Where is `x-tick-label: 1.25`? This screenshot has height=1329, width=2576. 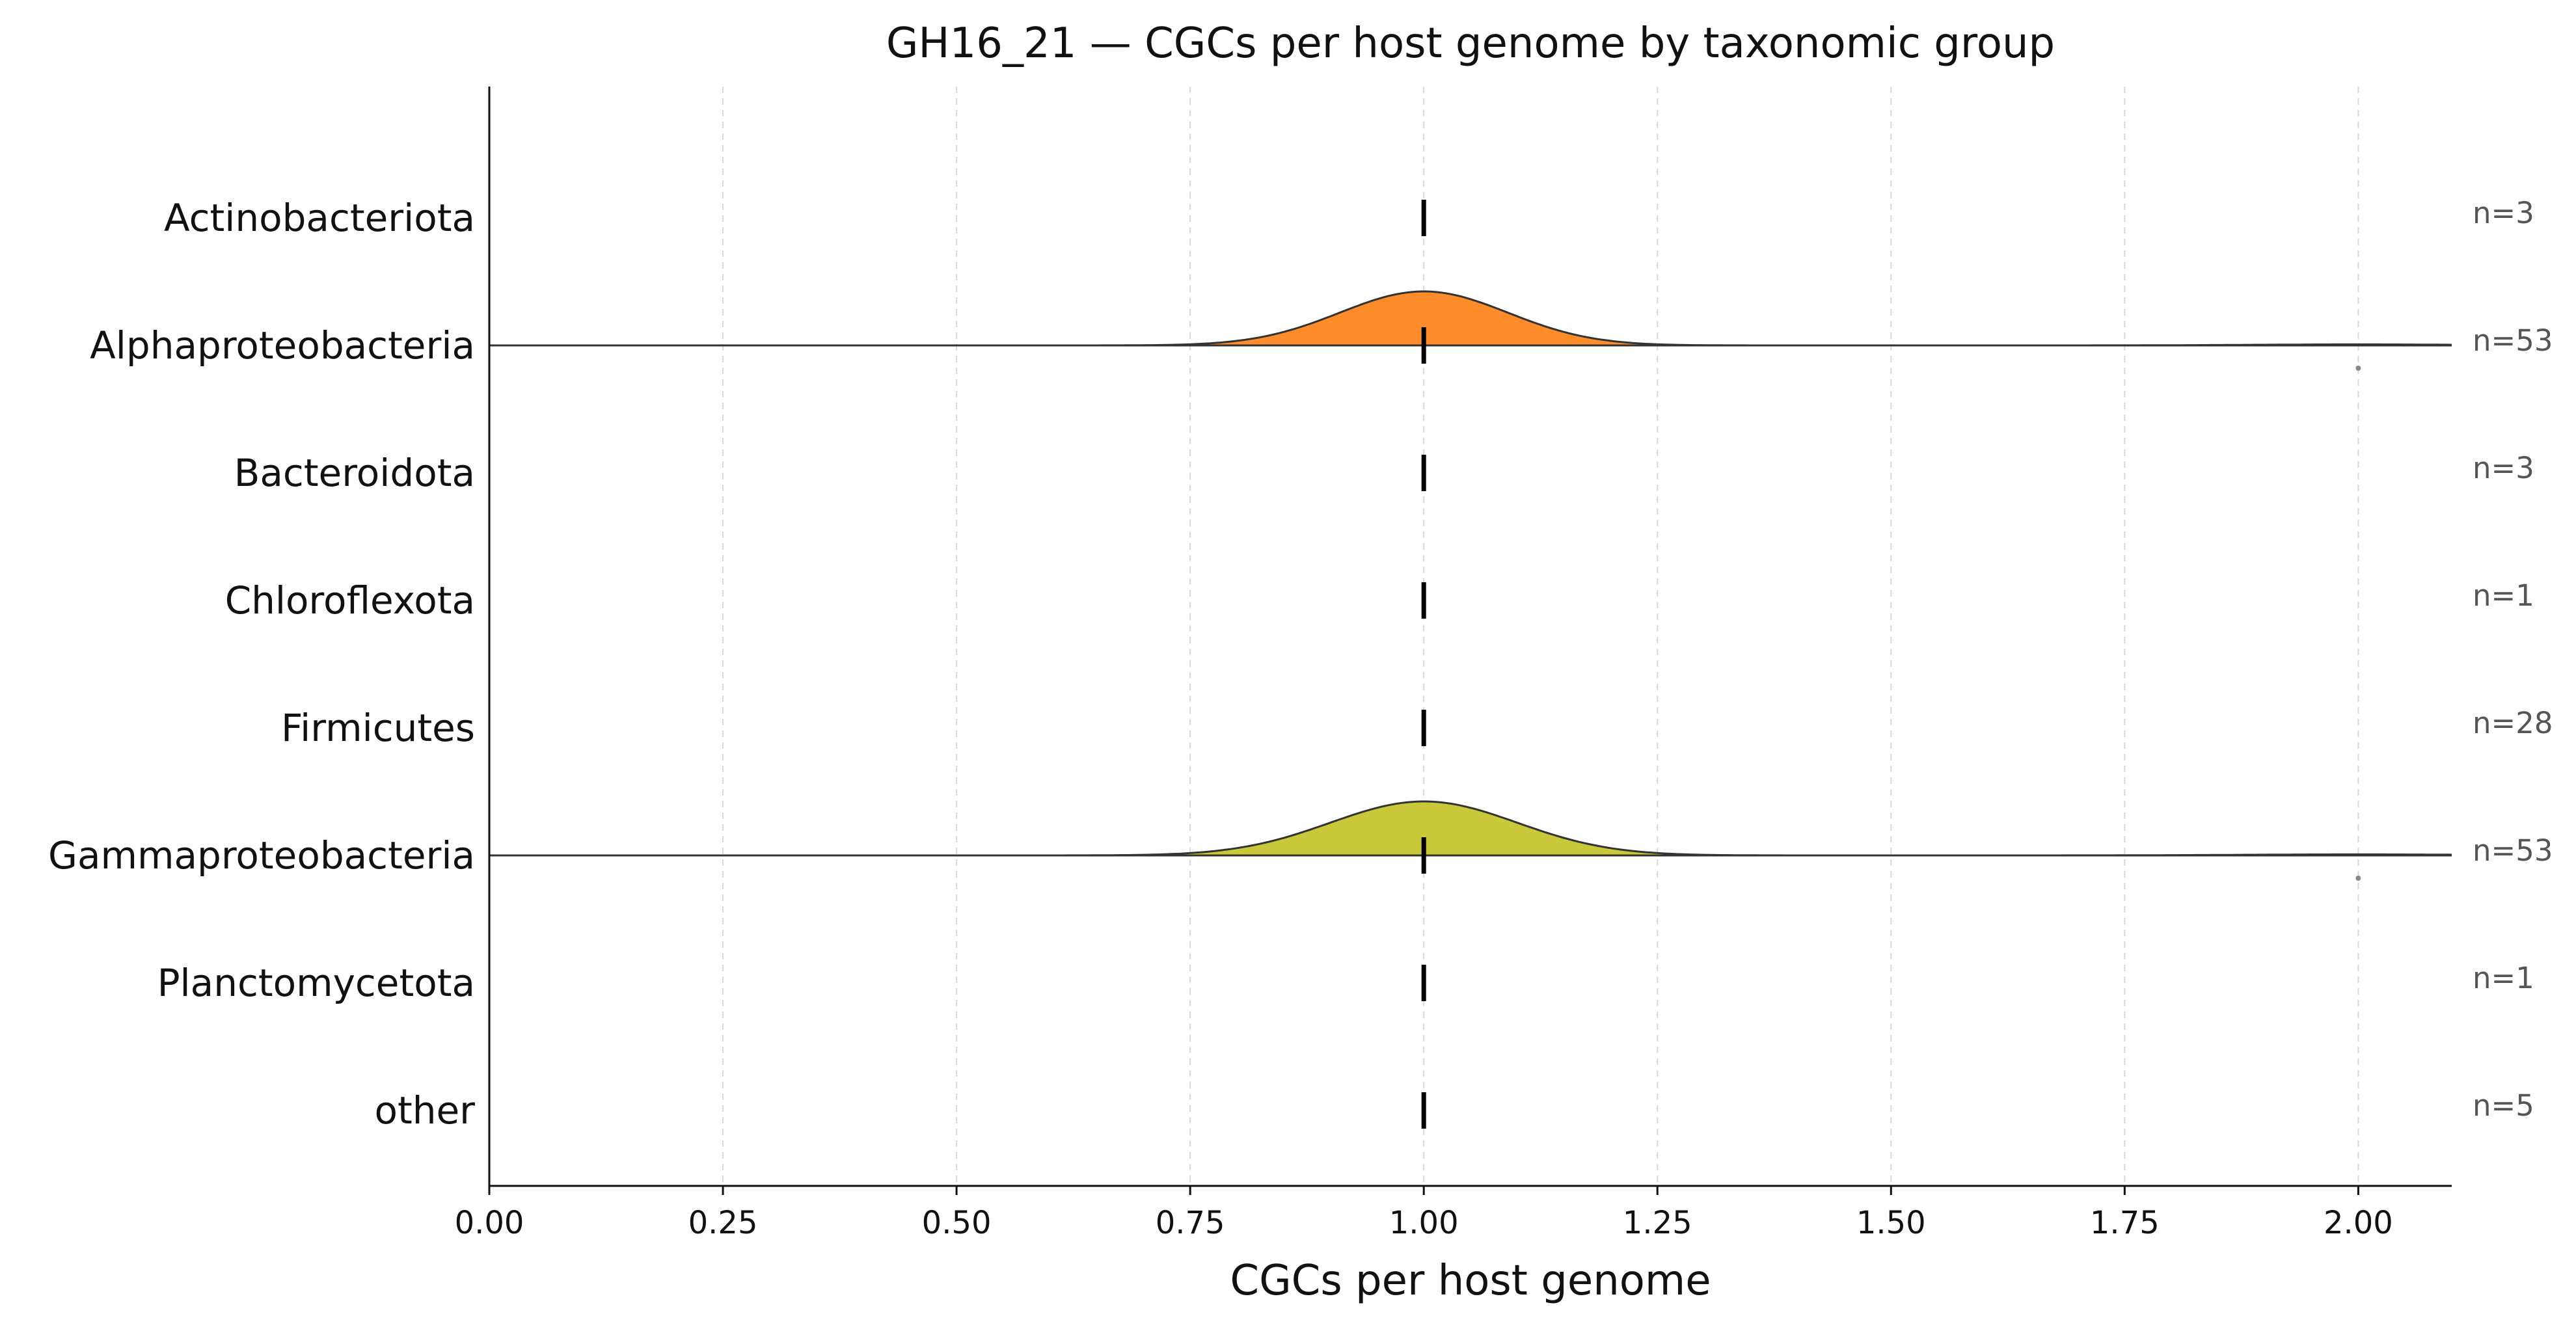
x-tick-label: 1.25 is located at coordinates (1657, 1223).